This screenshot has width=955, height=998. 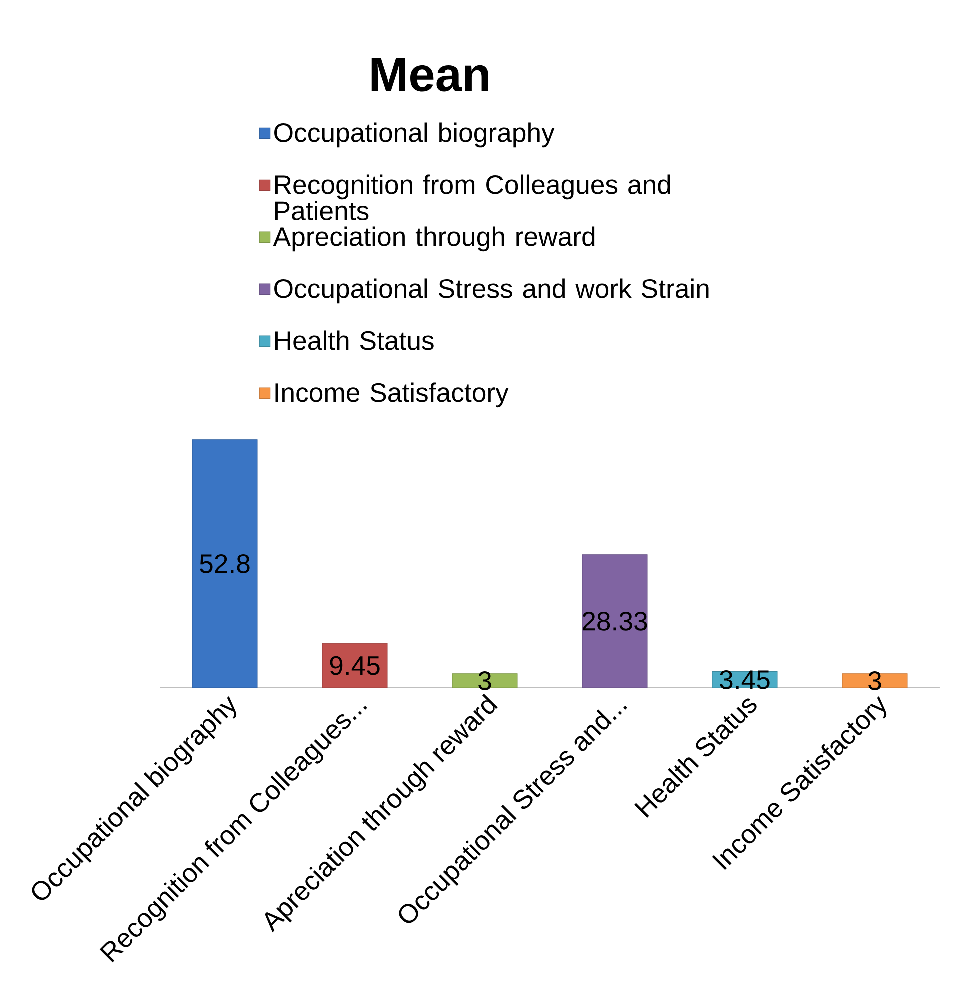 What do you see at coordinates (355, 666) in the screenshot?
I see `data-label: 9.45` at bounding box center [355, 666].